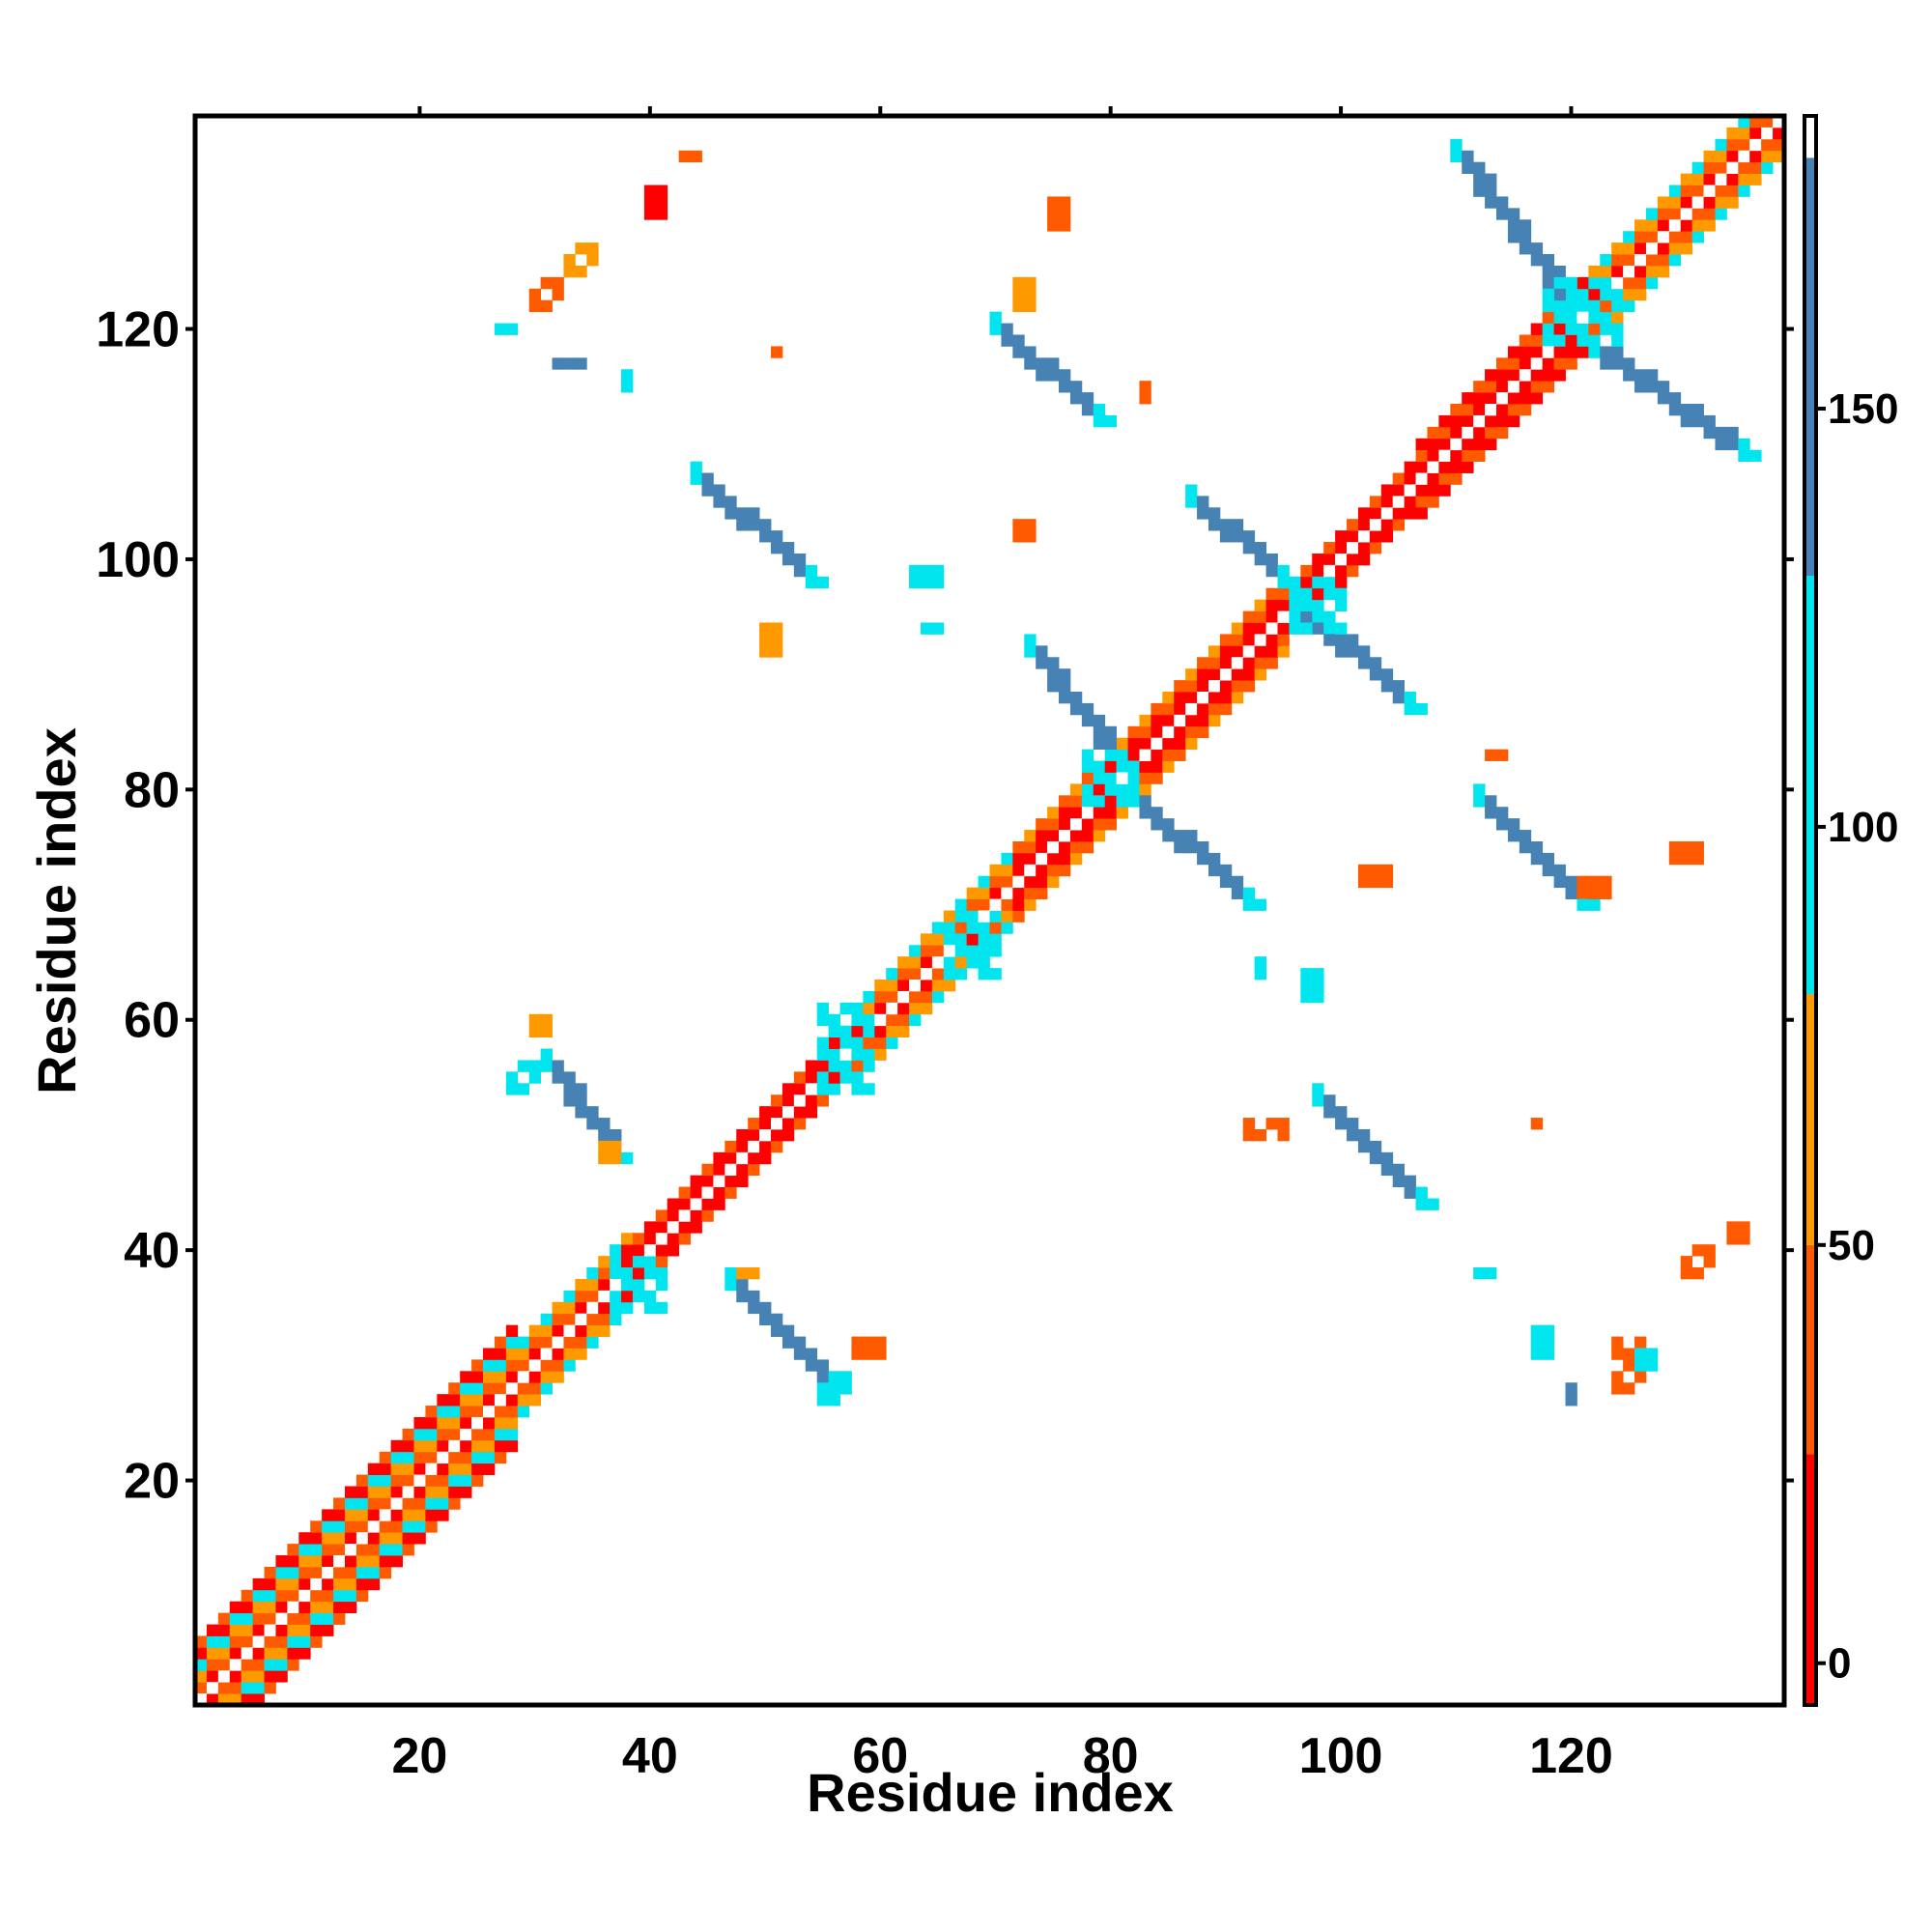 This screenshot has width=1932, height=1932. What do you see at coordinates (152, 1251) in the screenshot?
I see `y-tick-label: 40` at bounding box center [152, 1251].